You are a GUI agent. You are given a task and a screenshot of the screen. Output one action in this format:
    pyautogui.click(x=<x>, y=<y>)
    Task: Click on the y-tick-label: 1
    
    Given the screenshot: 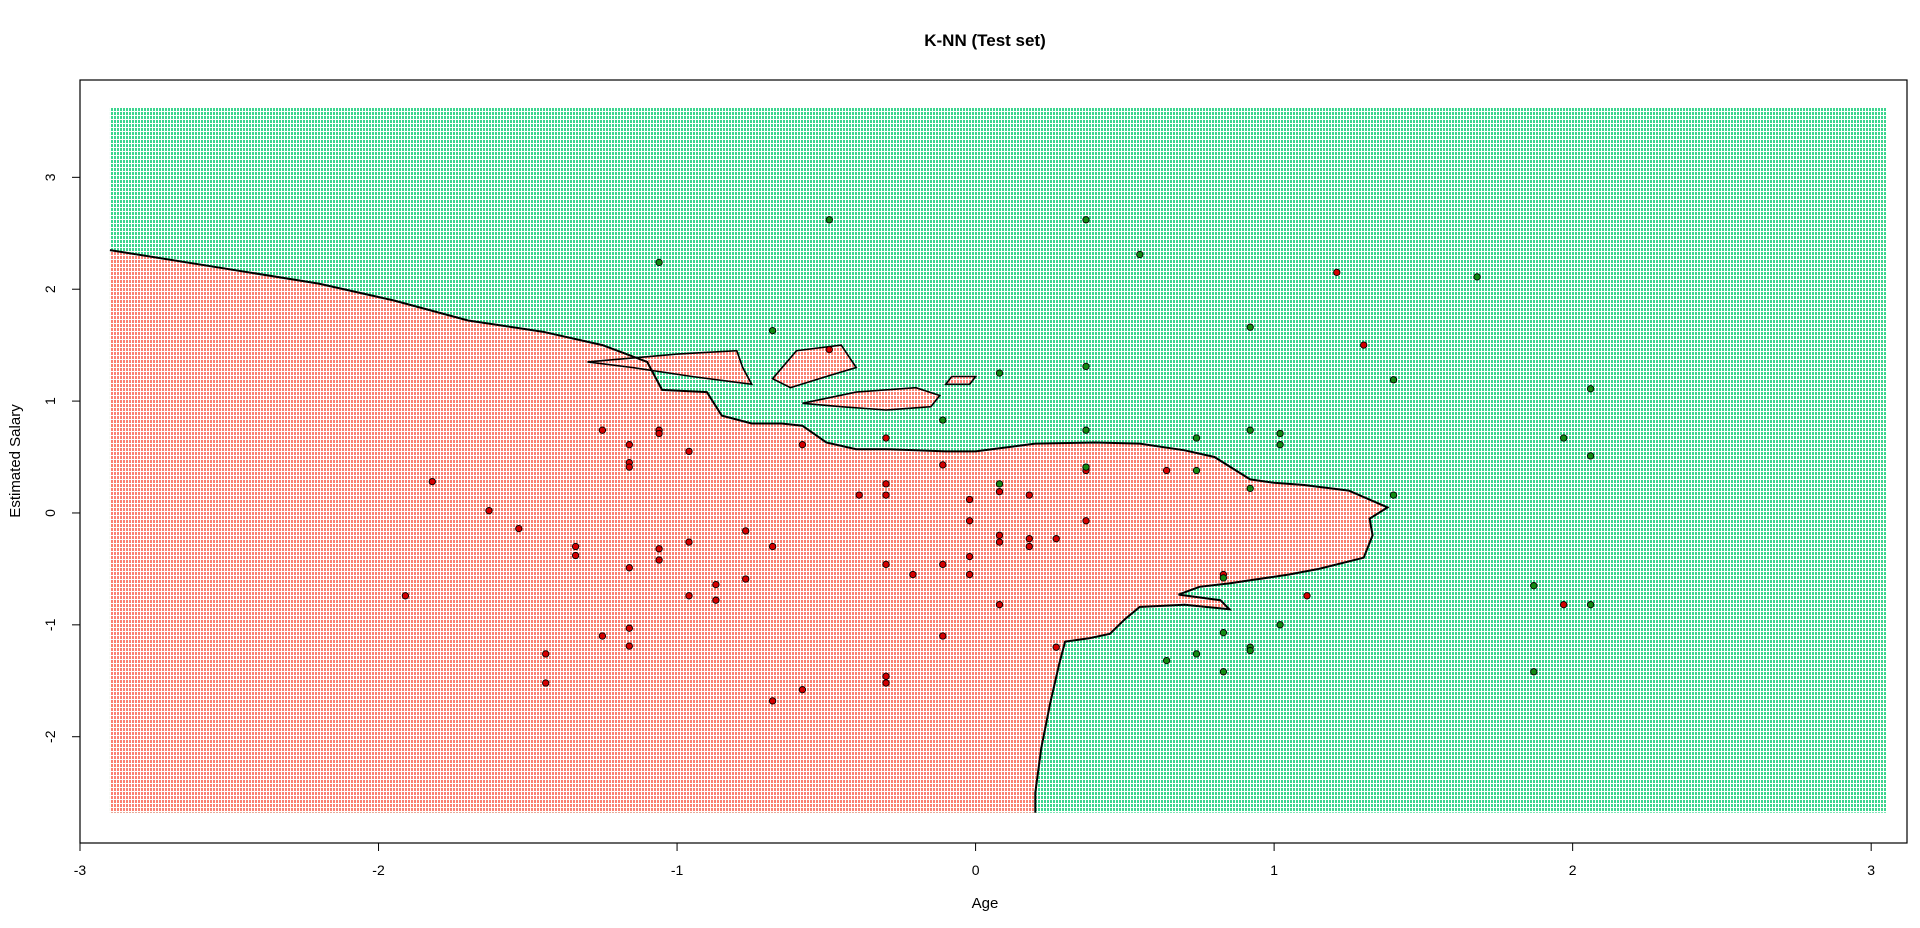 What is the action you would take?
    pyautogui.click(x=50, y=401)
    